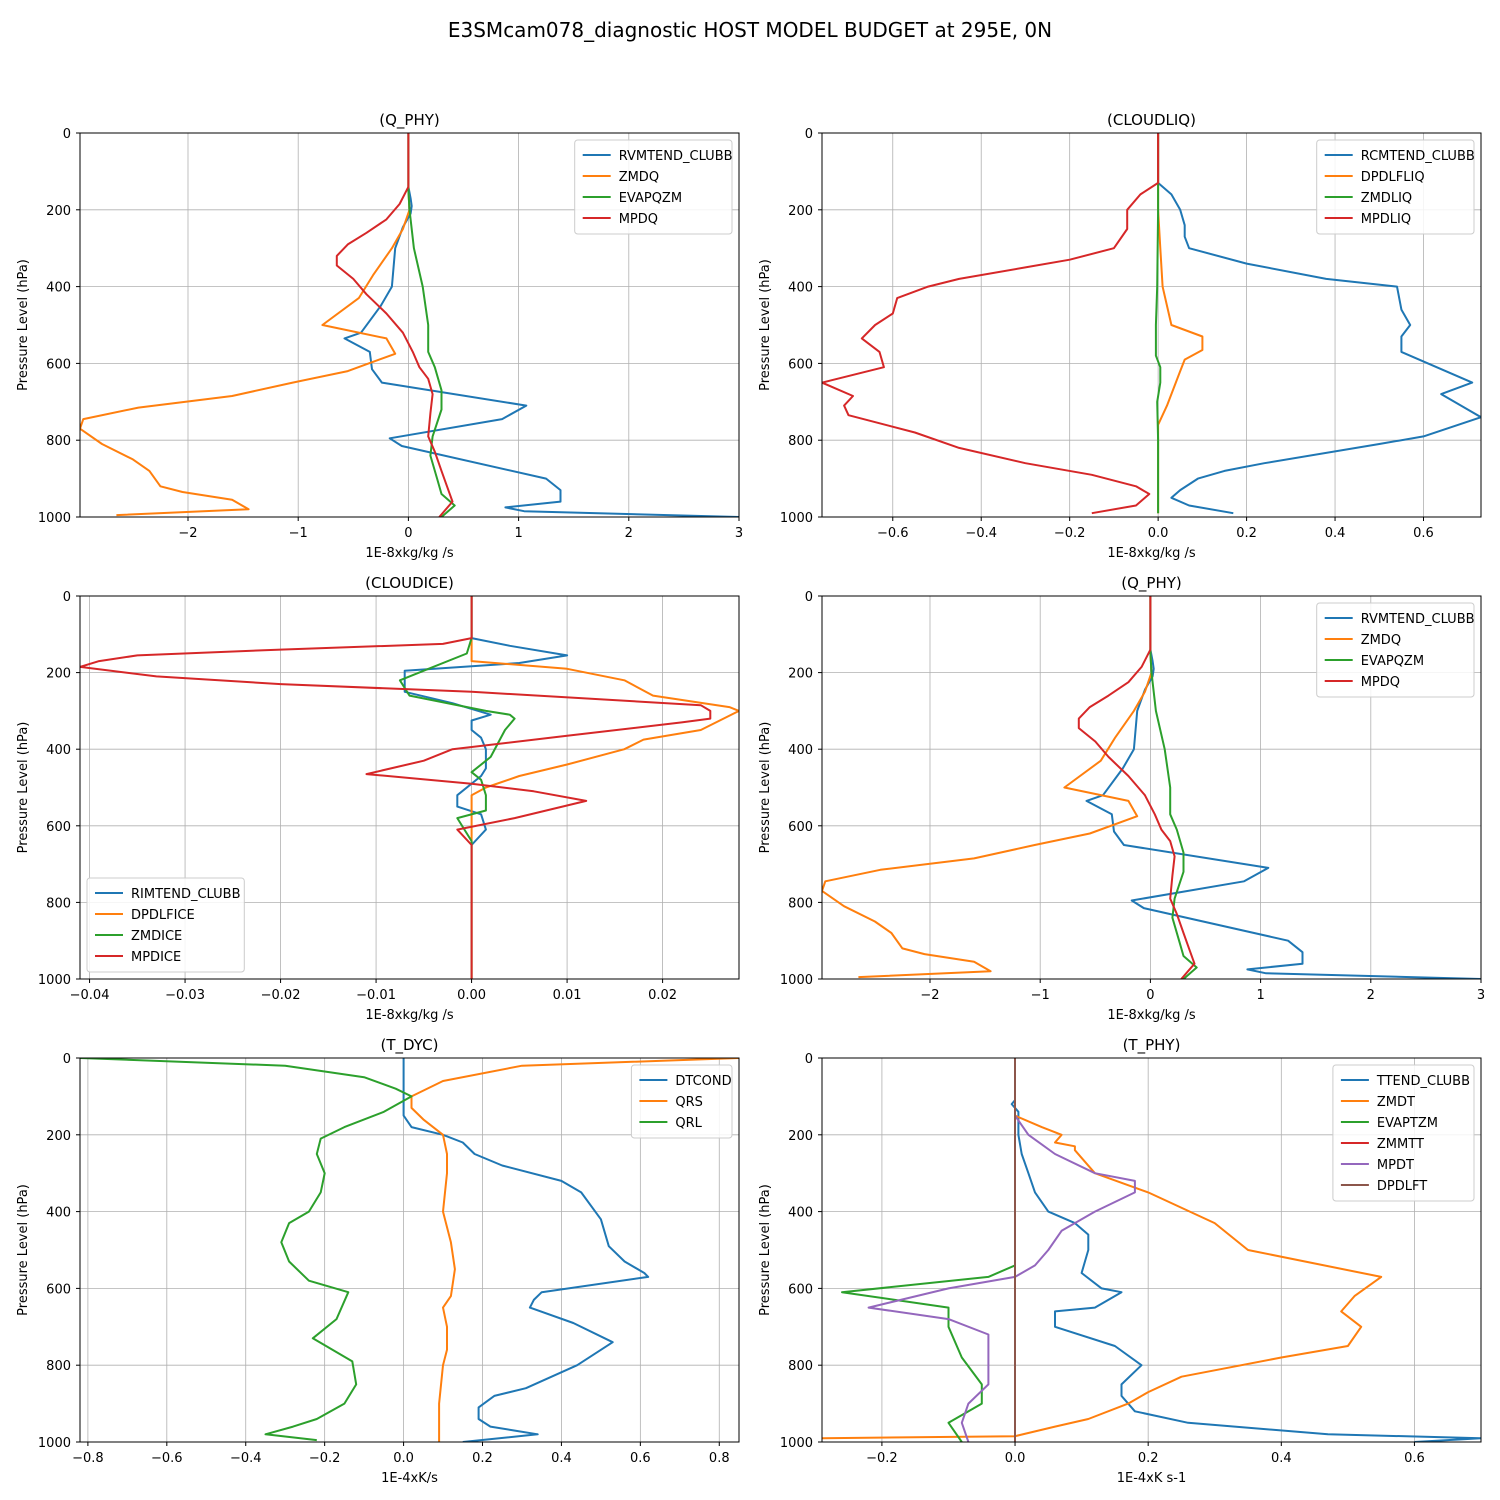  Describe the element at coordinates (1245, 1250) in the screenshot. I see `series-line-ttend_clubb` at that location.